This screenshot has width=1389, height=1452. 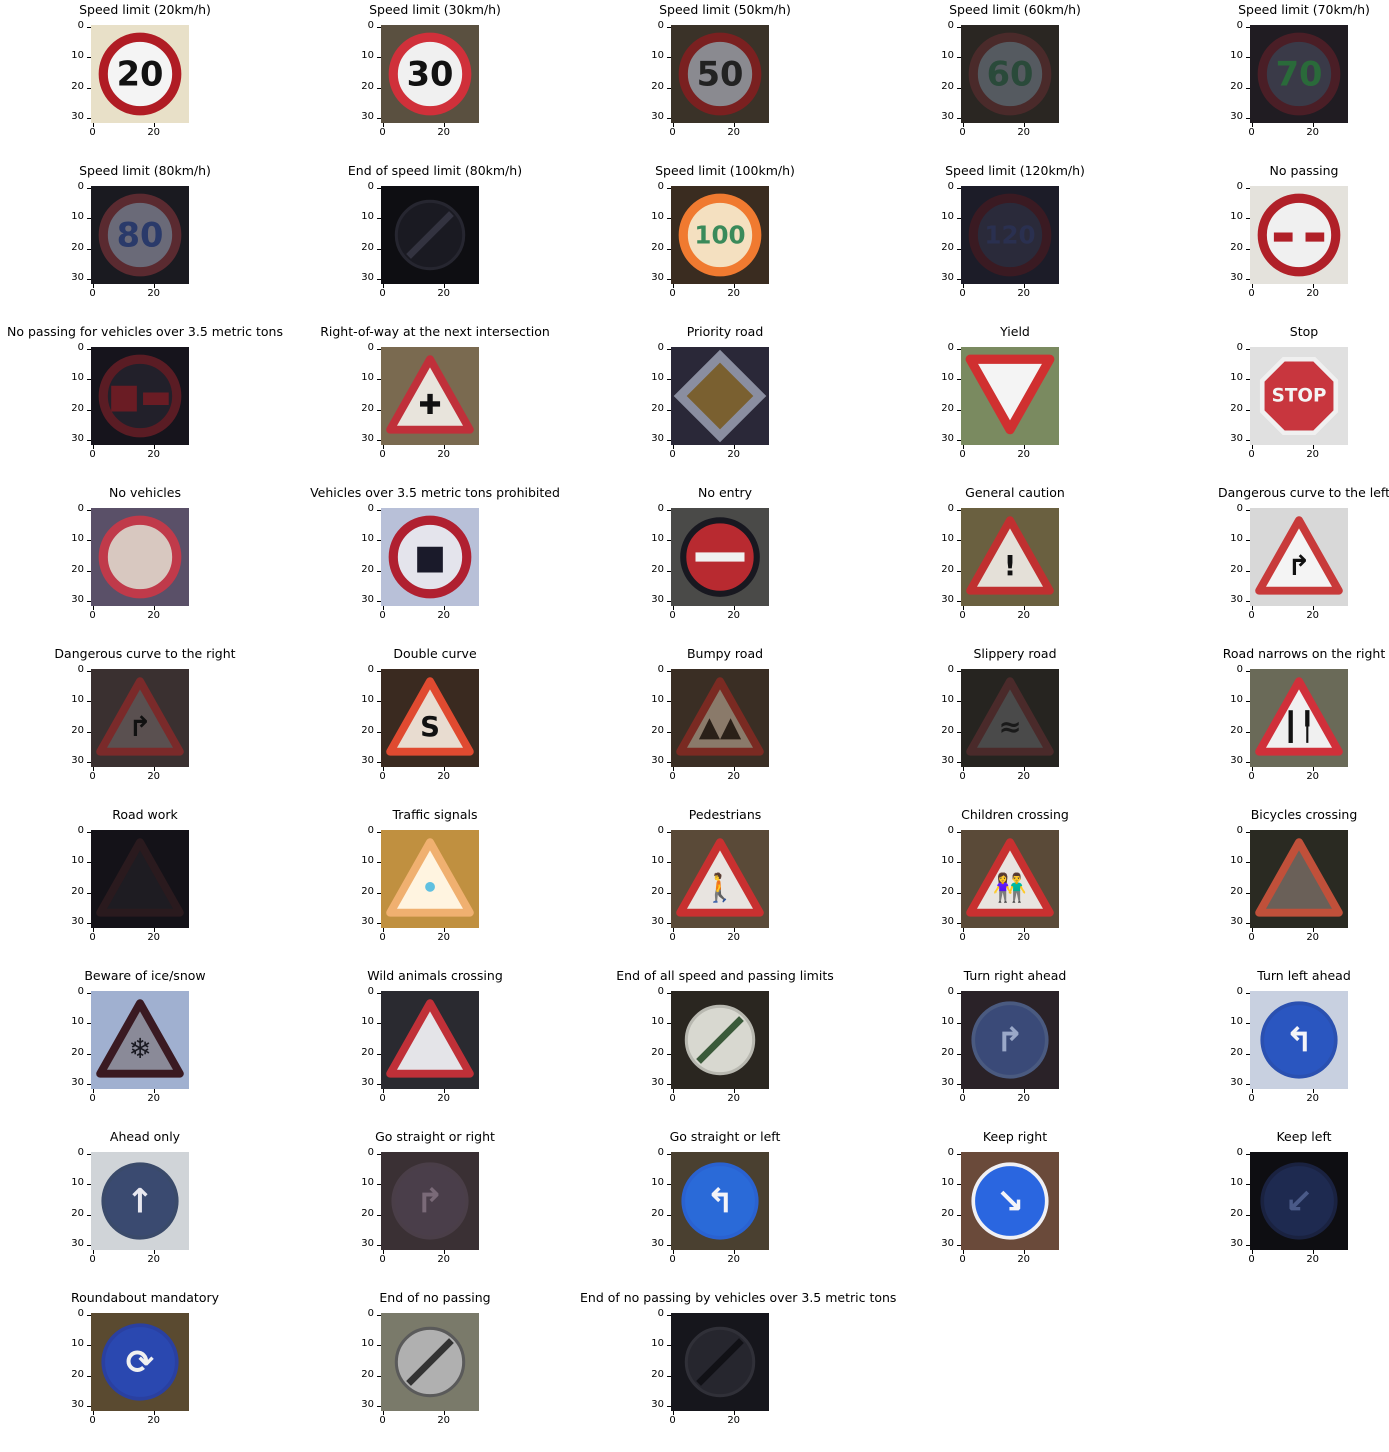 I want to click on wild-animals-icon, so click(x=430, y=1040).